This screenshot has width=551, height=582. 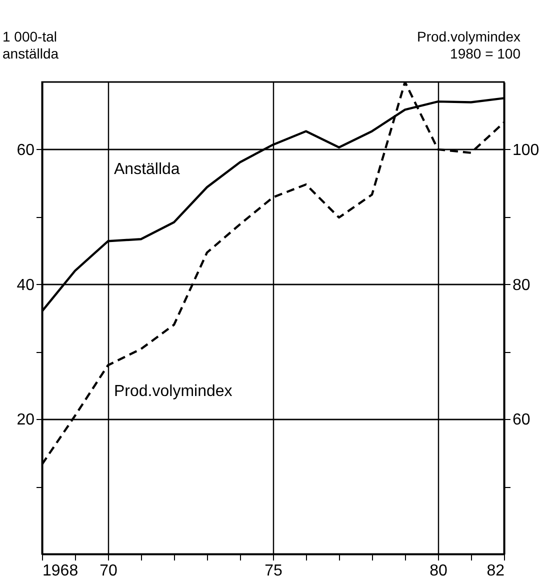 I want to click on y-axis-title: 1 000-tal anställda, so click(x=30, y=45).